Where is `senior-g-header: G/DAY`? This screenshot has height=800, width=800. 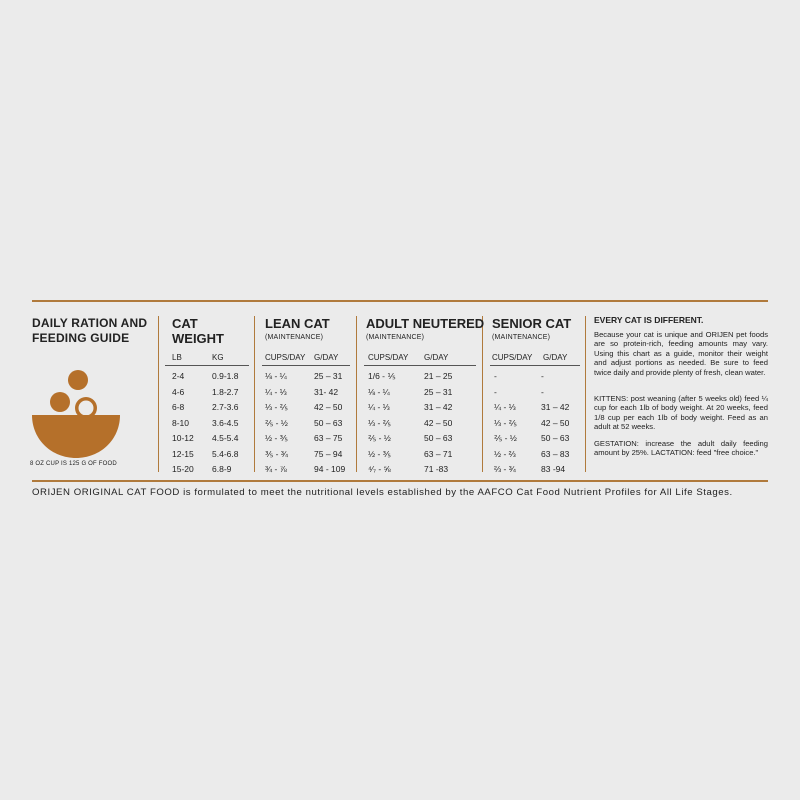 senior-g-header: G/DAY is located at coordinates (555, 357).